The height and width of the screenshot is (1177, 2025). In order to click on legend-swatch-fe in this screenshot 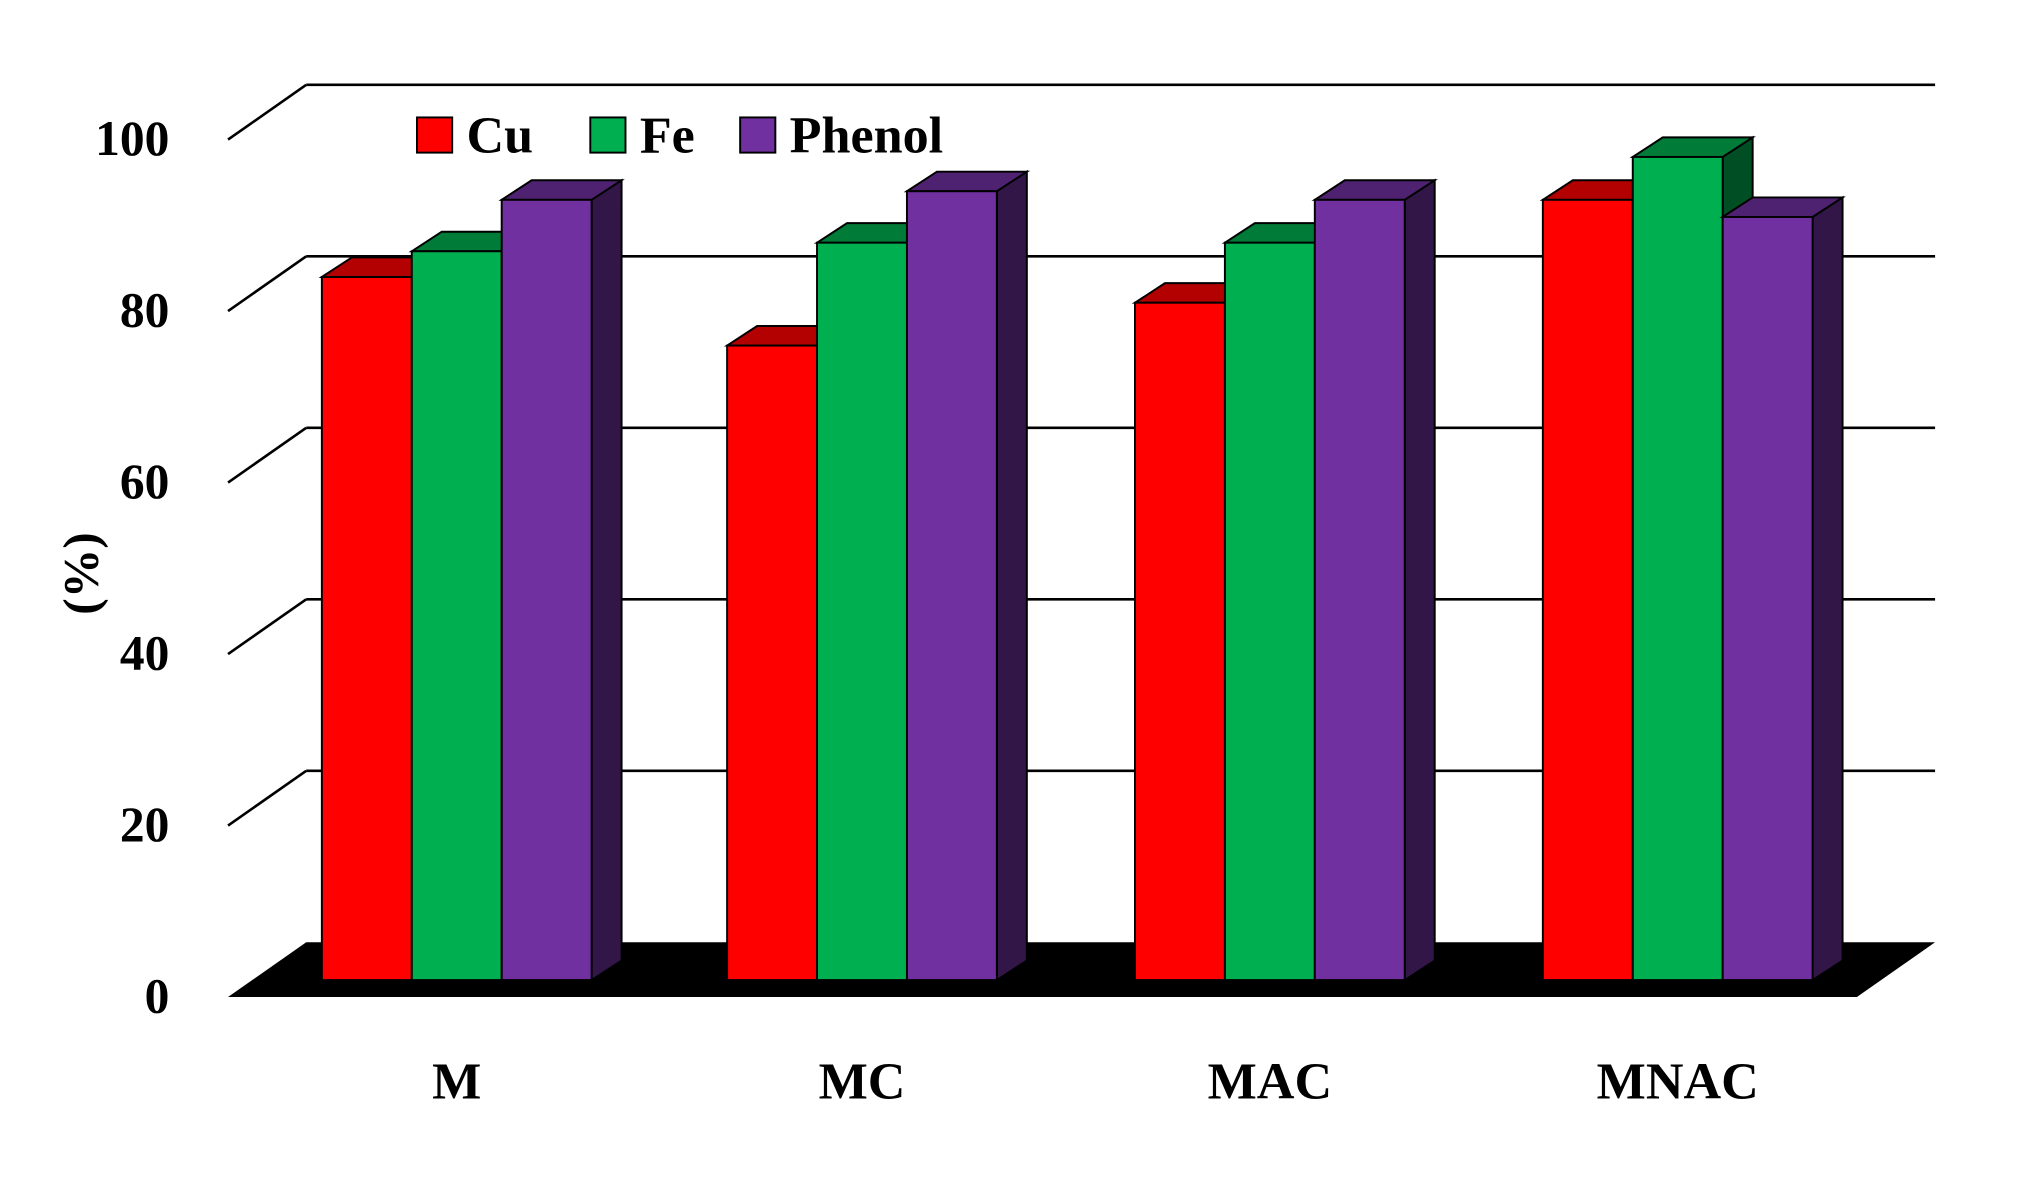, I will do `click(608, 135)`.